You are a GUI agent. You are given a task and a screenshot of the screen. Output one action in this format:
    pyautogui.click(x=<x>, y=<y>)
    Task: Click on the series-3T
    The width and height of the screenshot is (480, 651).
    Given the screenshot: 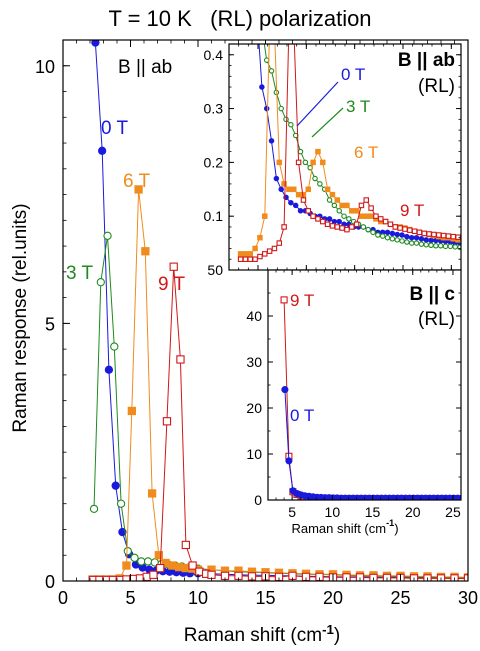 What is the action you would take?
    pyautogui.click(x=362, y=147)
    